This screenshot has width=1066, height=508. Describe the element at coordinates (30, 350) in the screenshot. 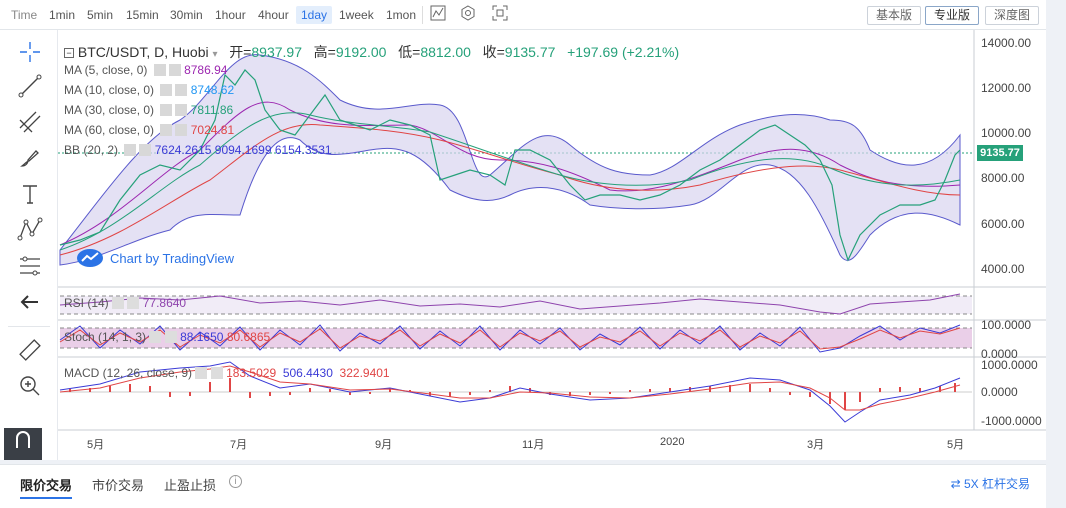

I see `ruler-icon` at that location.